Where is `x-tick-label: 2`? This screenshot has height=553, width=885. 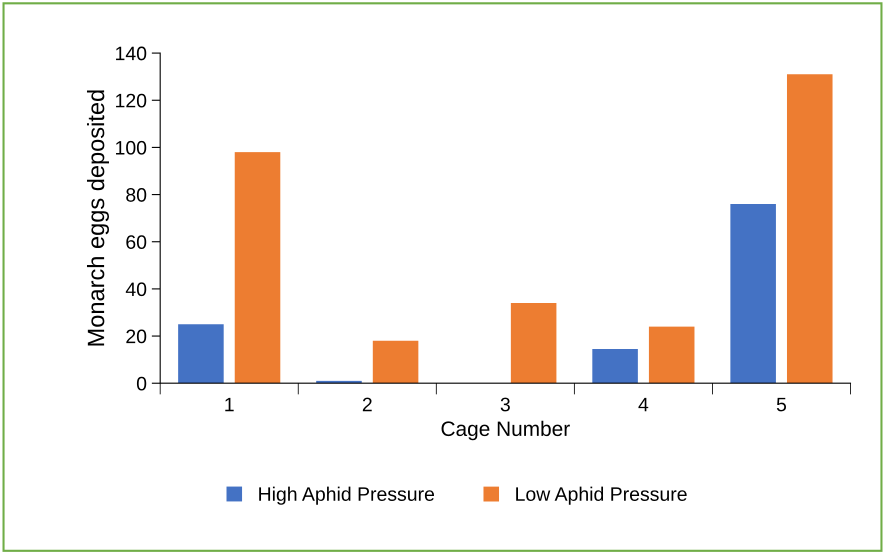
x-tick-label: 2 is located at coordinates (367, 405).